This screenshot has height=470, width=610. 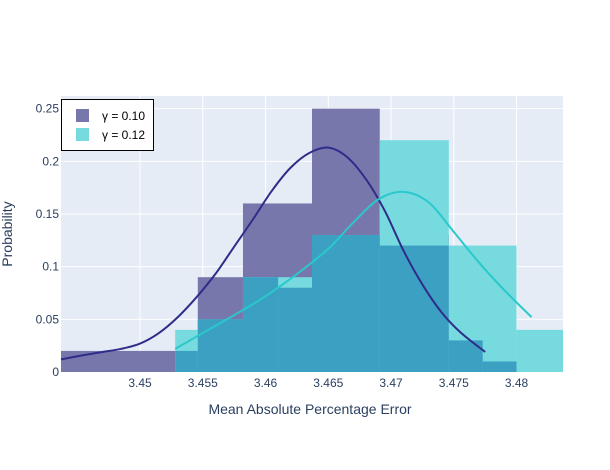 I want to click on y-tick-label-4: 0.2, so click(x=50, y=161).